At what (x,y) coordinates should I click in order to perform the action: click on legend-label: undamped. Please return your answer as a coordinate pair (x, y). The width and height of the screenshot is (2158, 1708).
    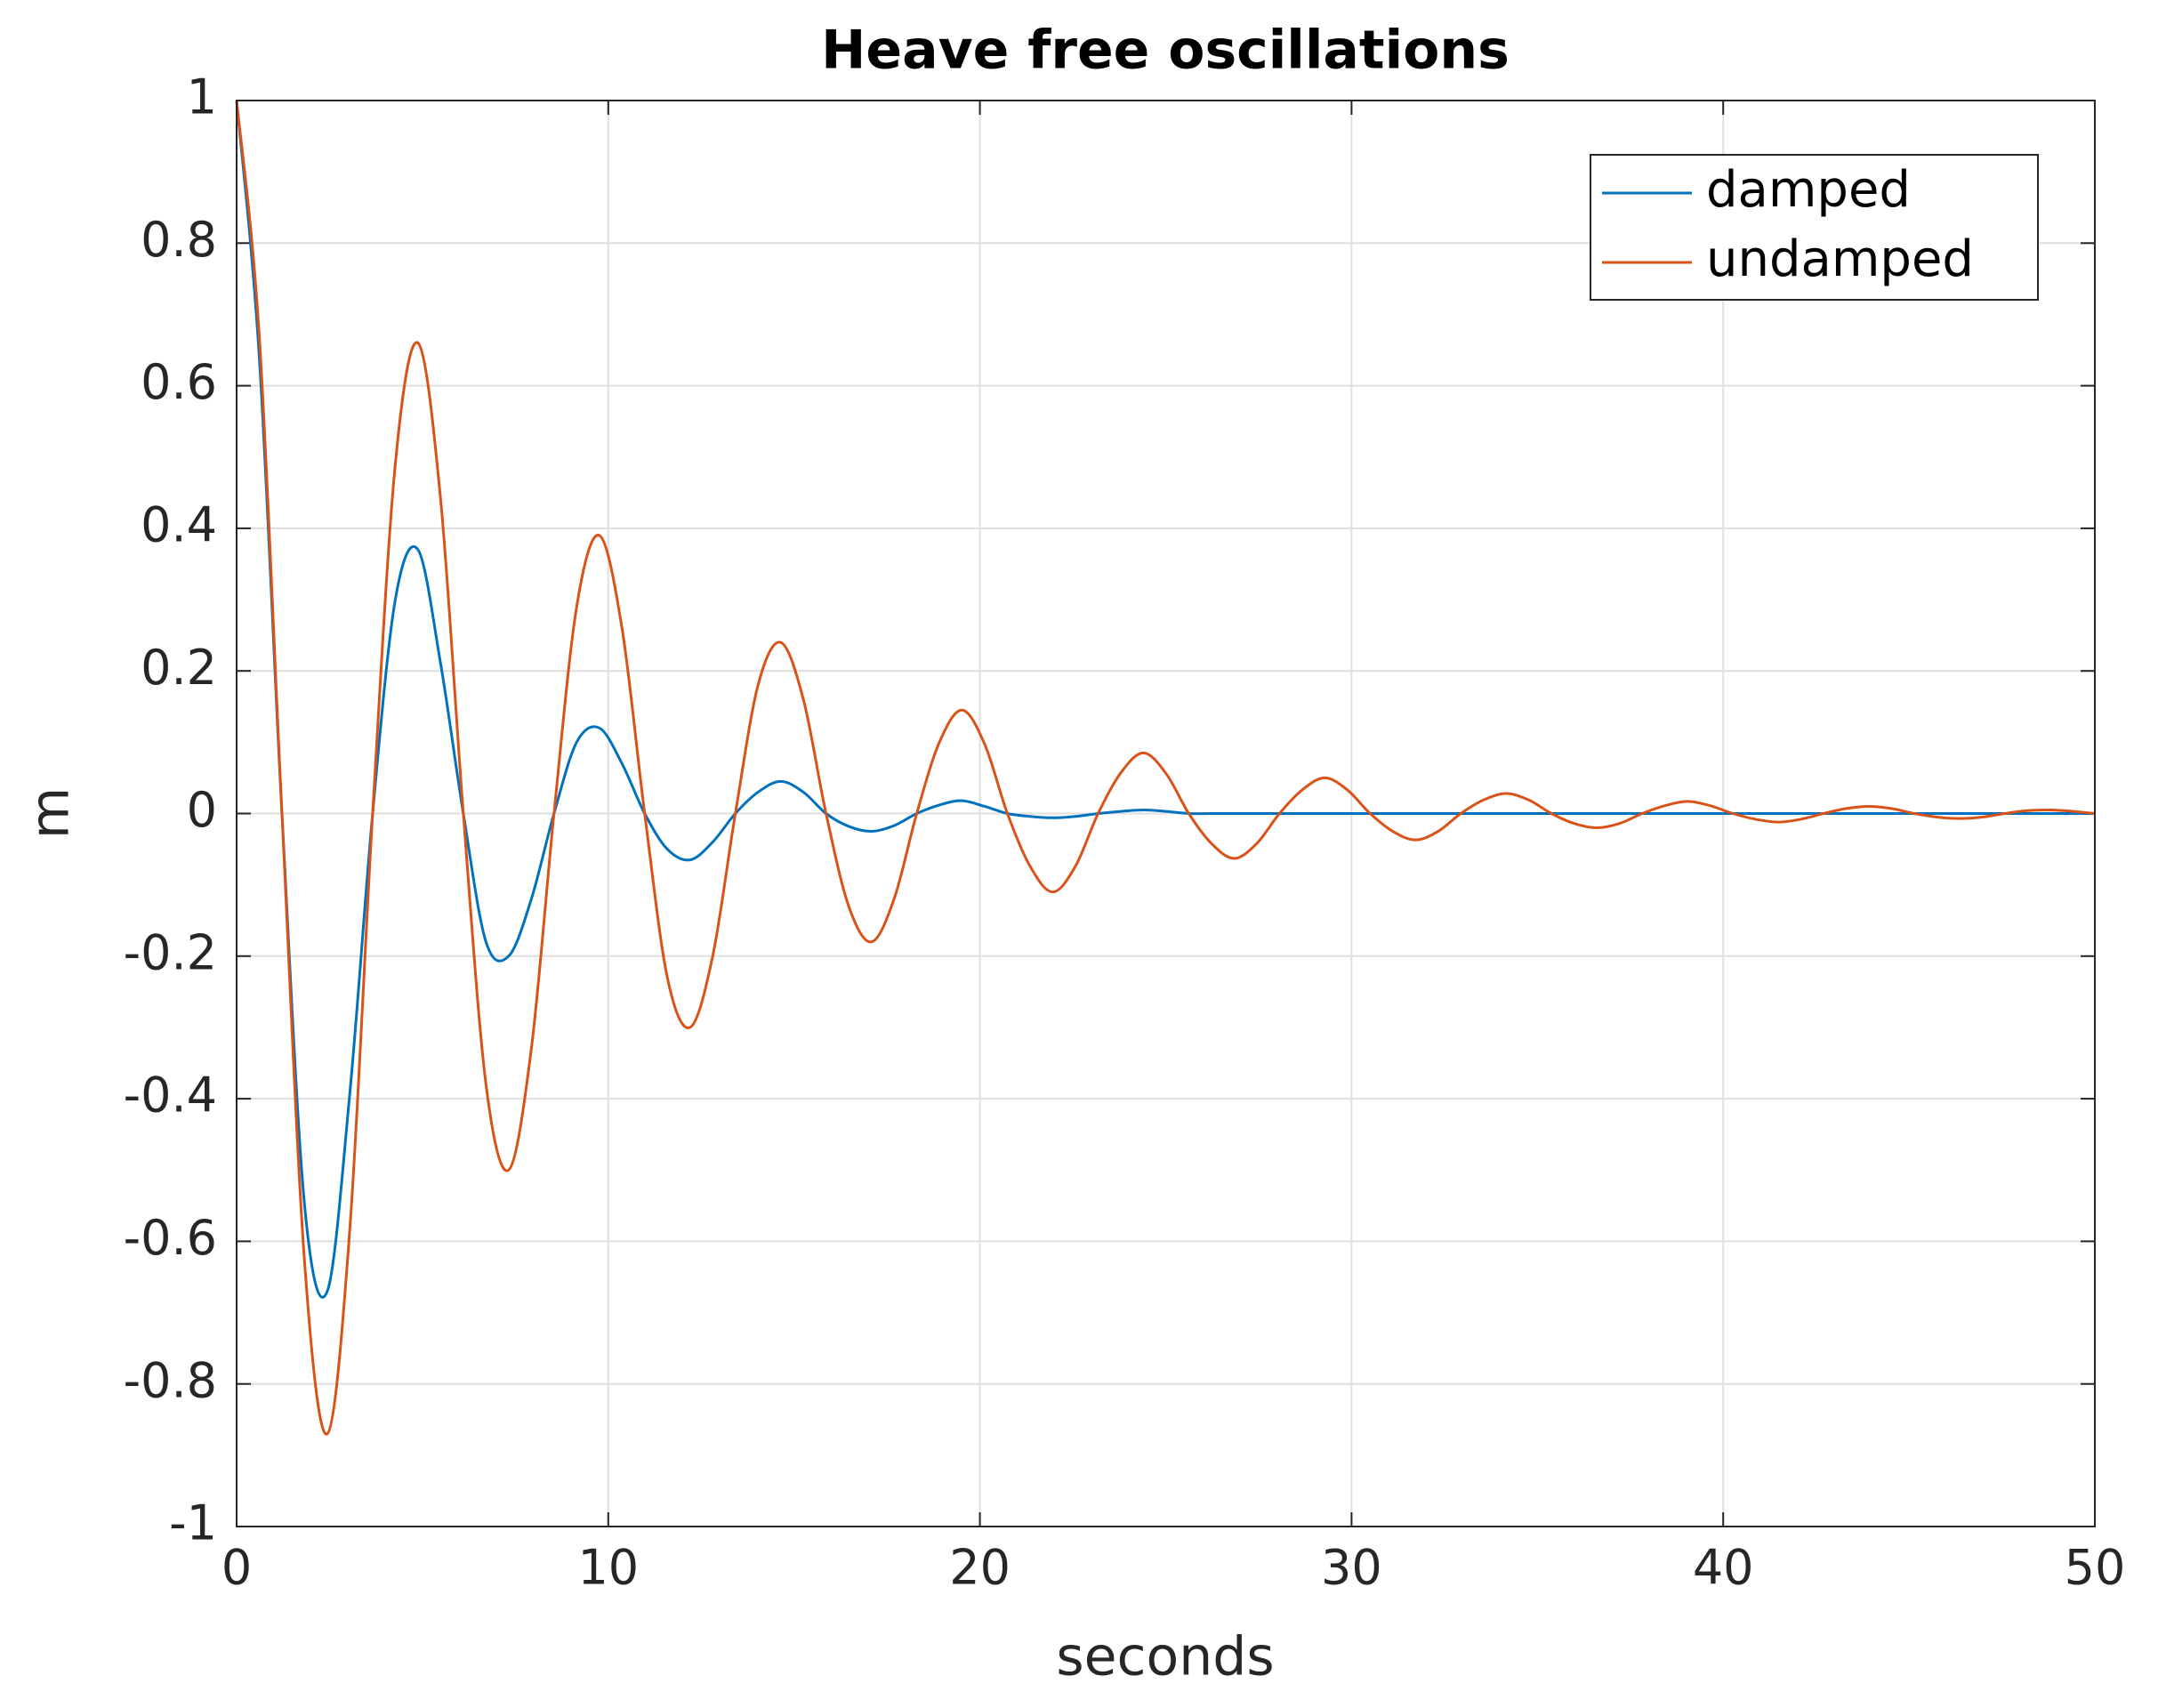
    Looking at the image, I should click on (1840, 259).